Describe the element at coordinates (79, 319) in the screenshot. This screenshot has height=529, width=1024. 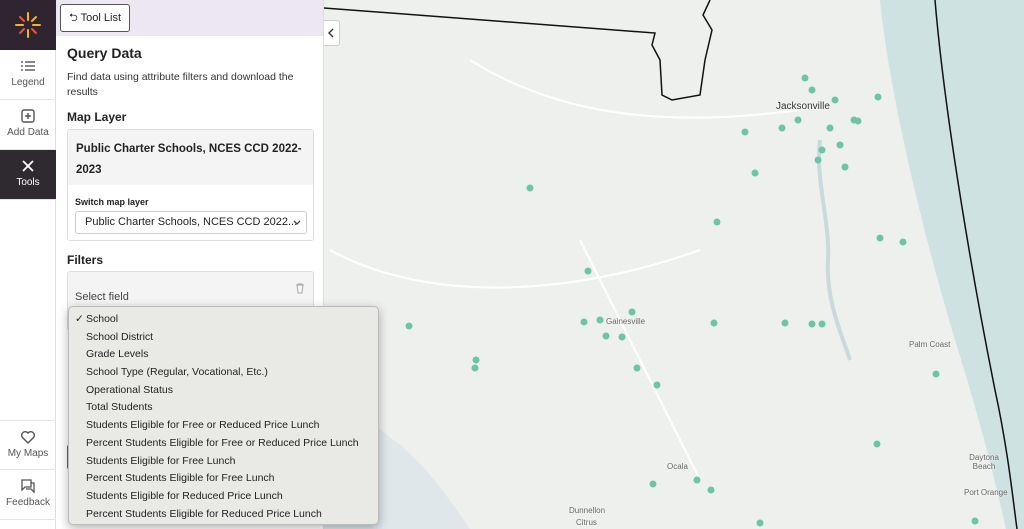
I see `check-mark: ✓` at that location.